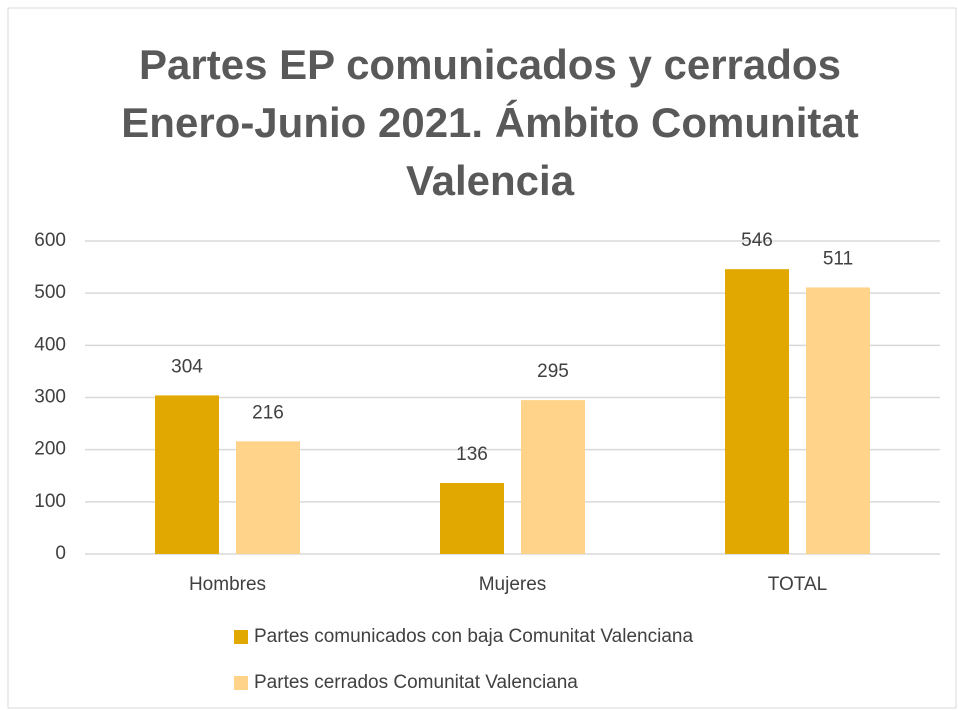  Describe the element at coordinates (838, 258) in the screenshot. I see `data-label: 511` at that location.